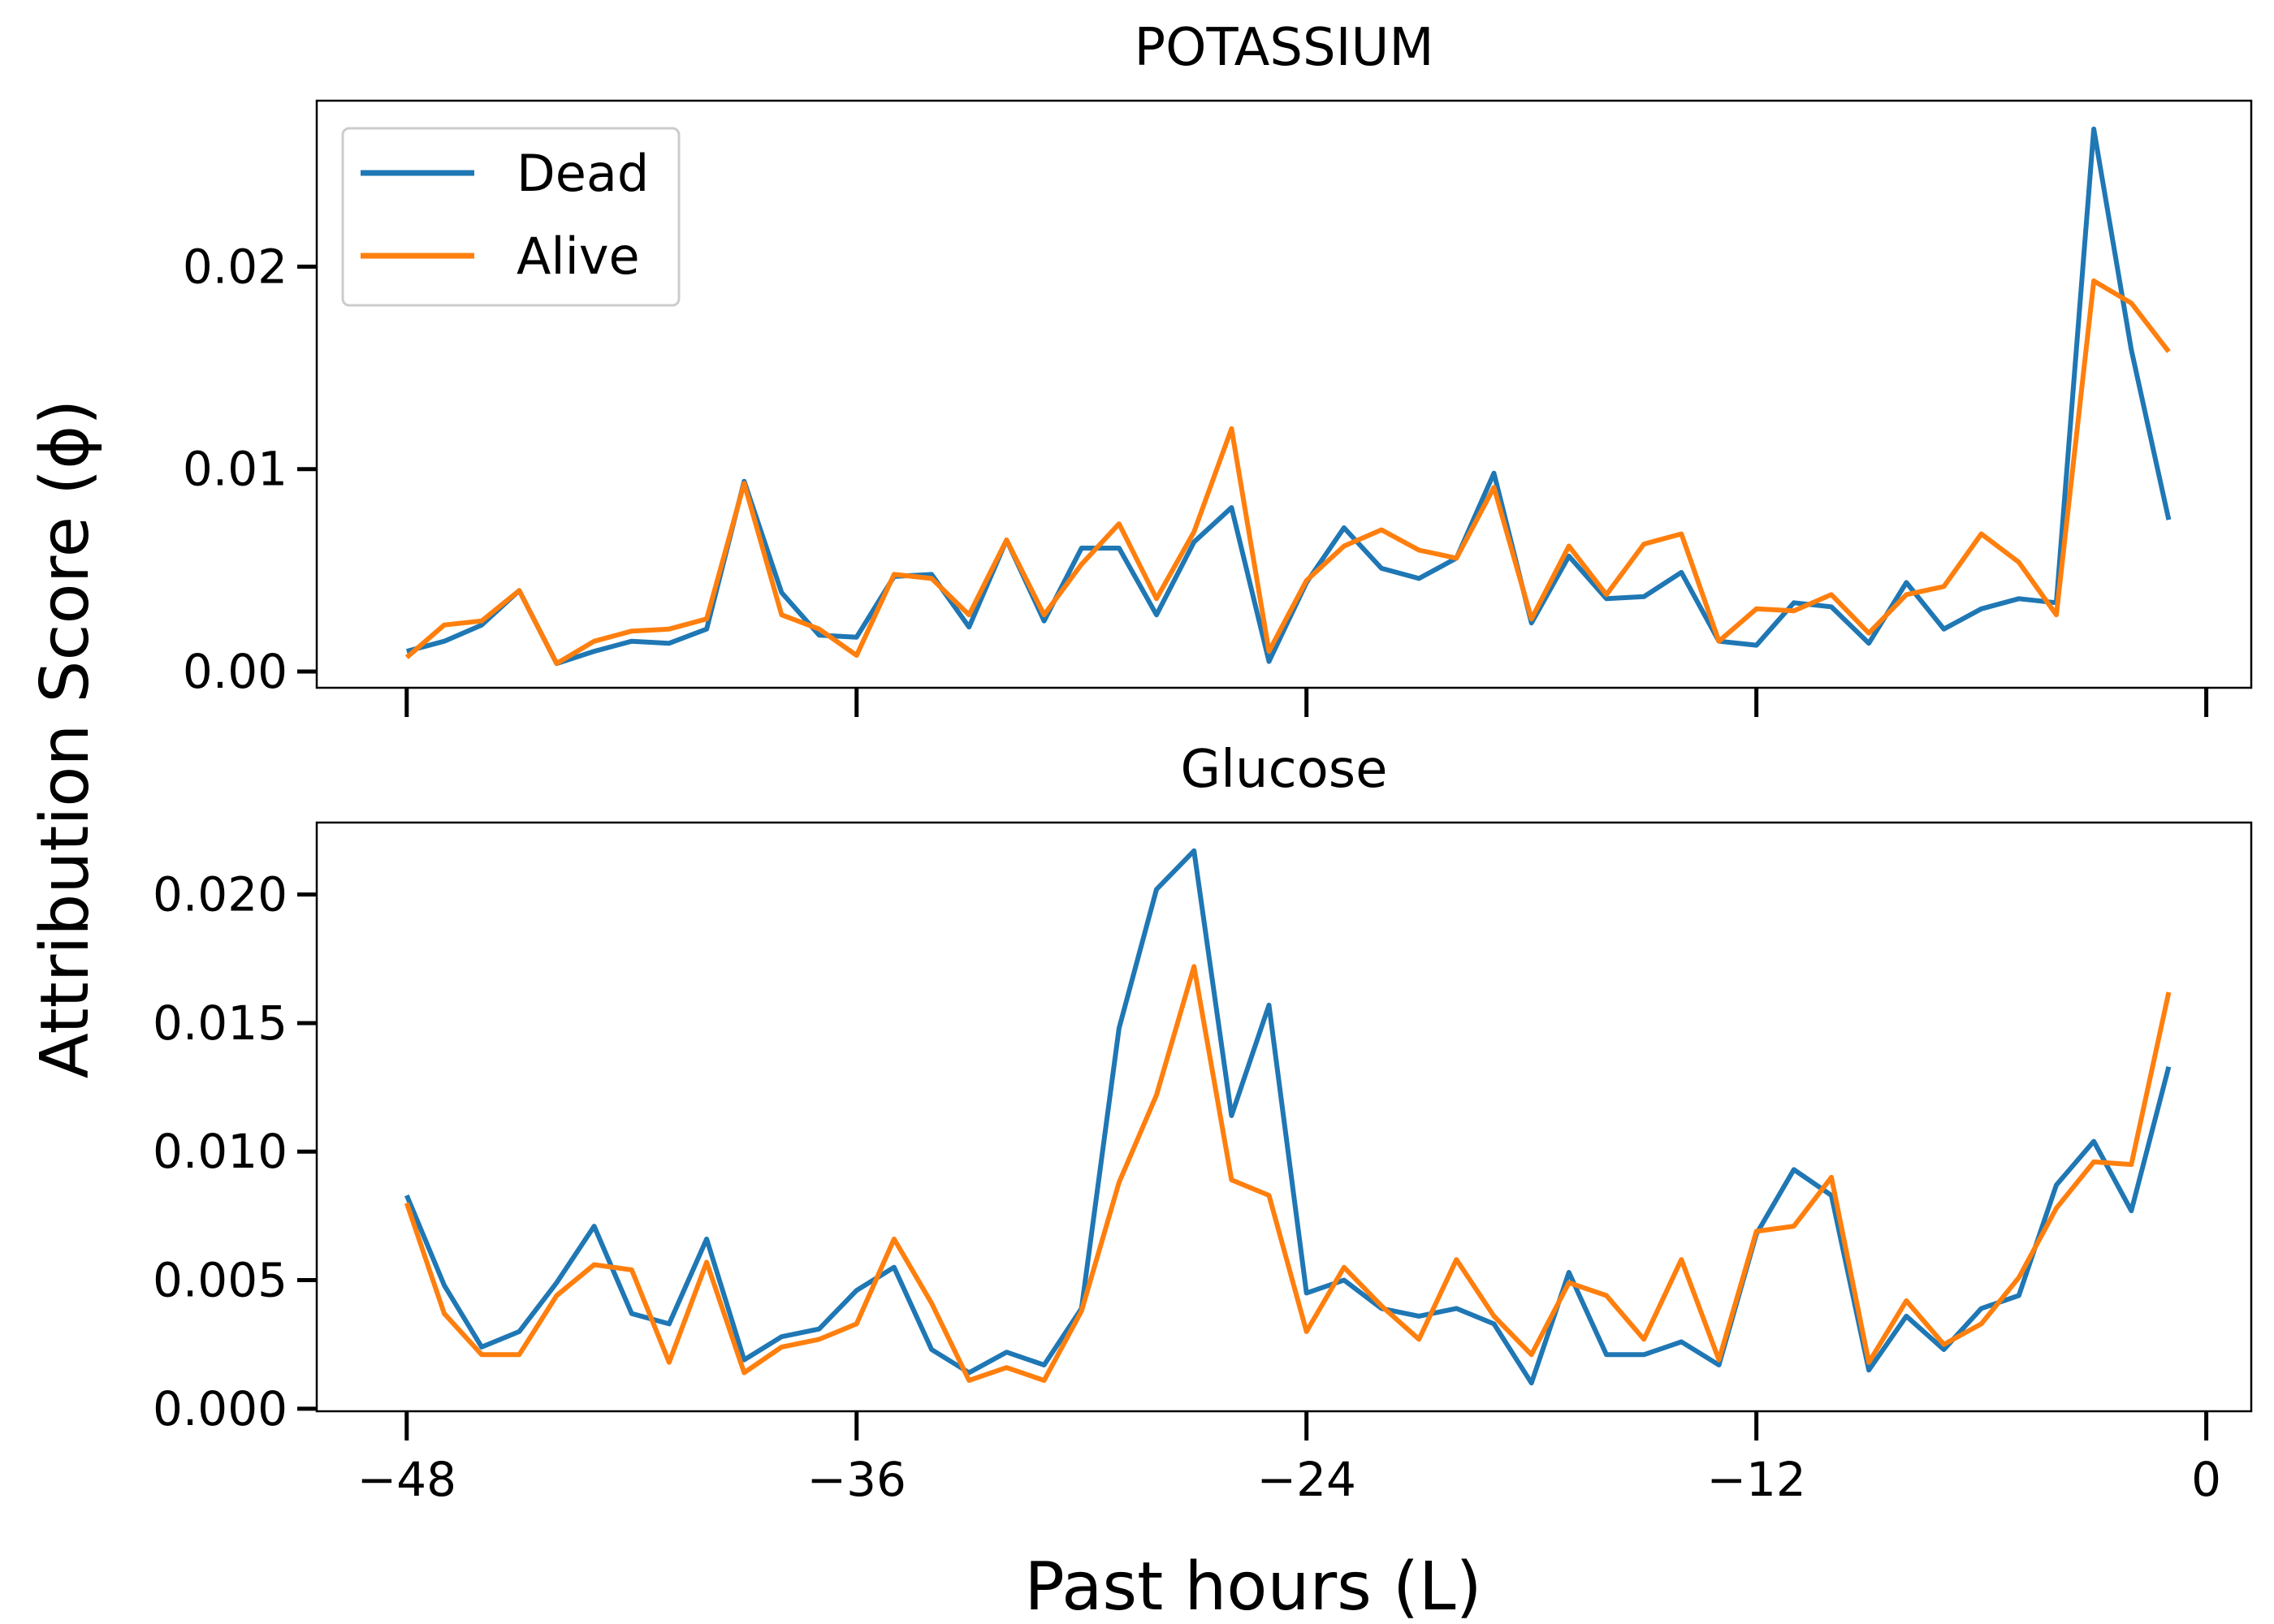 This screenshot has width=2274, height=1624. What do you see at coordinates (1284, 48) in the screenshot?
I see `panel-title: POTASSIUM` at bounding box center [1284, 48].